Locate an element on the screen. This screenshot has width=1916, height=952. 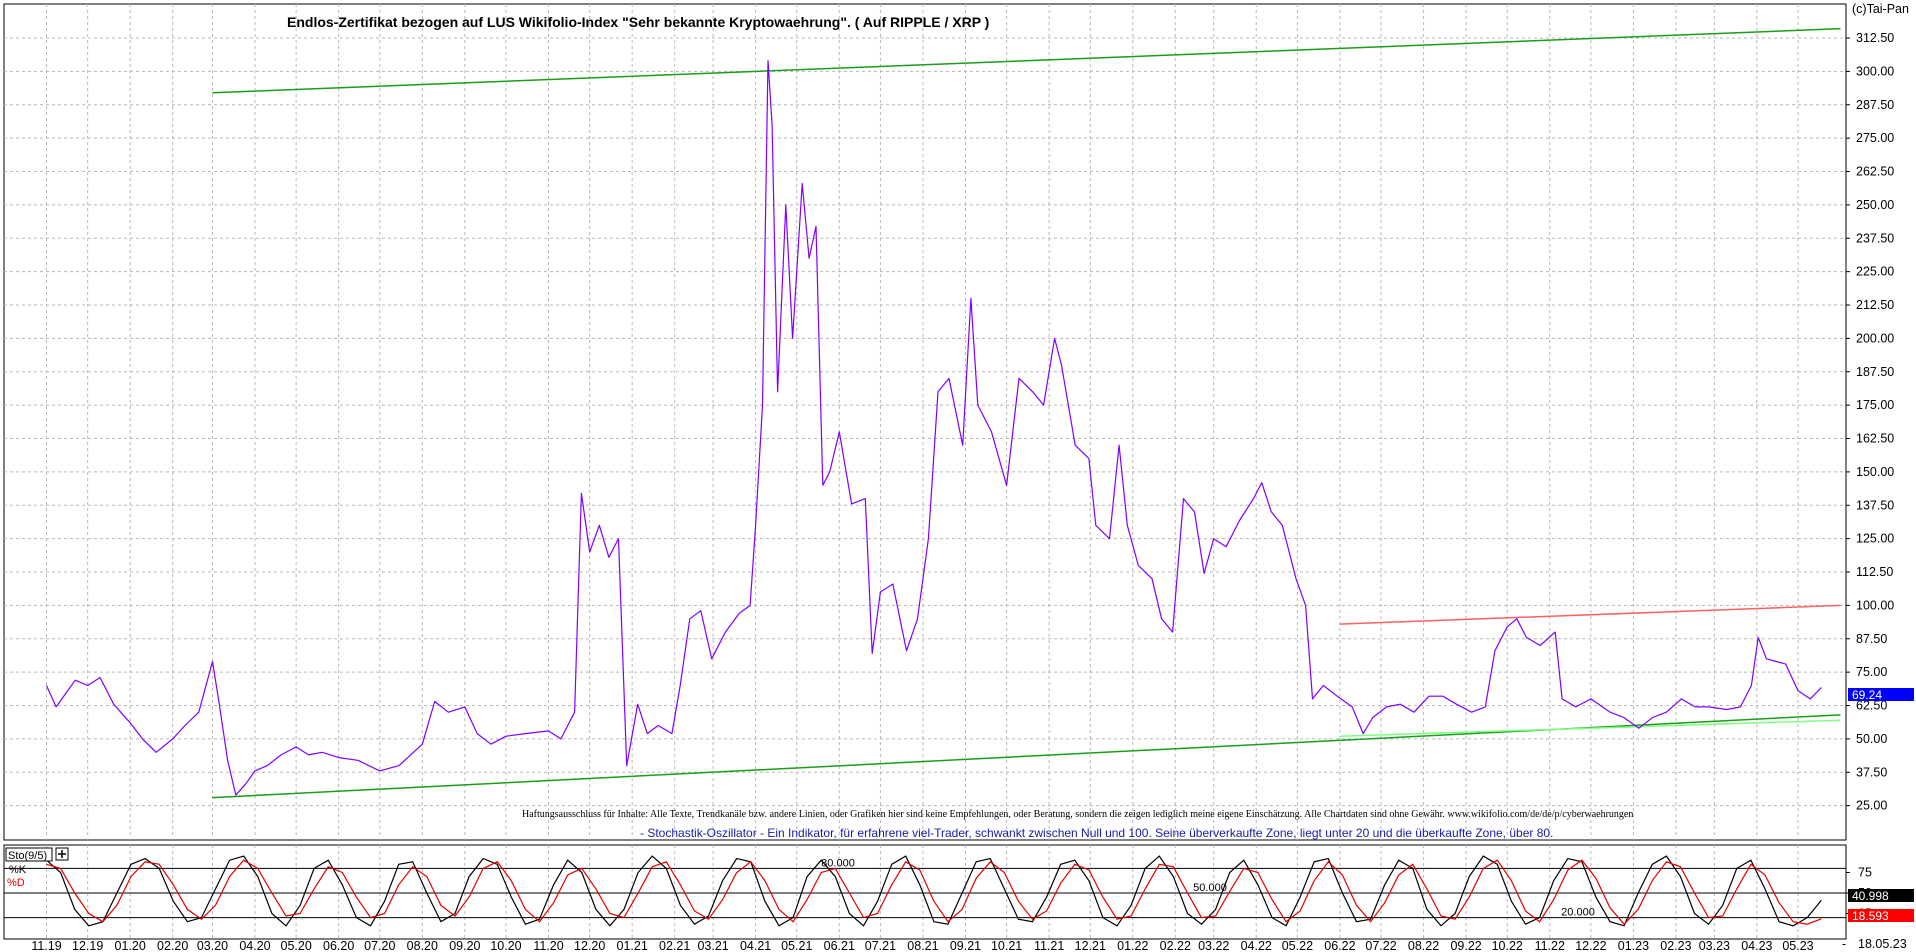
y-tick-label: 112.50 is located at coordinates (1874, 572).